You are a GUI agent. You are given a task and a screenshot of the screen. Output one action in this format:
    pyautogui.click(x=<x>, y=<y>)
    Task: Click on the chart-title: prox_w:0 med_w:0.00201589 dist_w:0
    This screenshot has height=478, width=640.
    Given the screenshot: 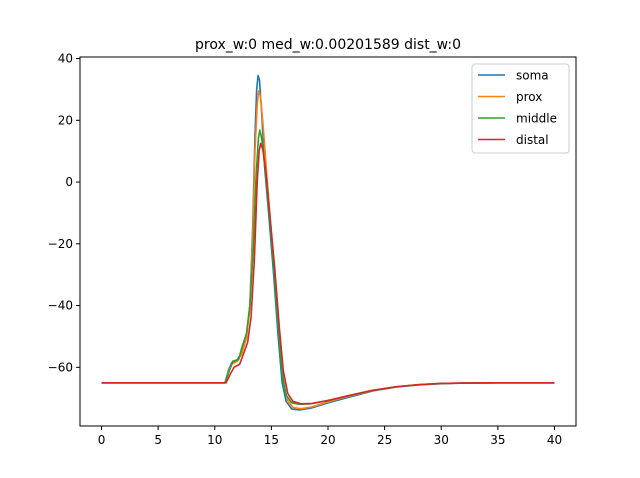 What is the action you would take?
    pyautogui.click(x=328, y=45)
    